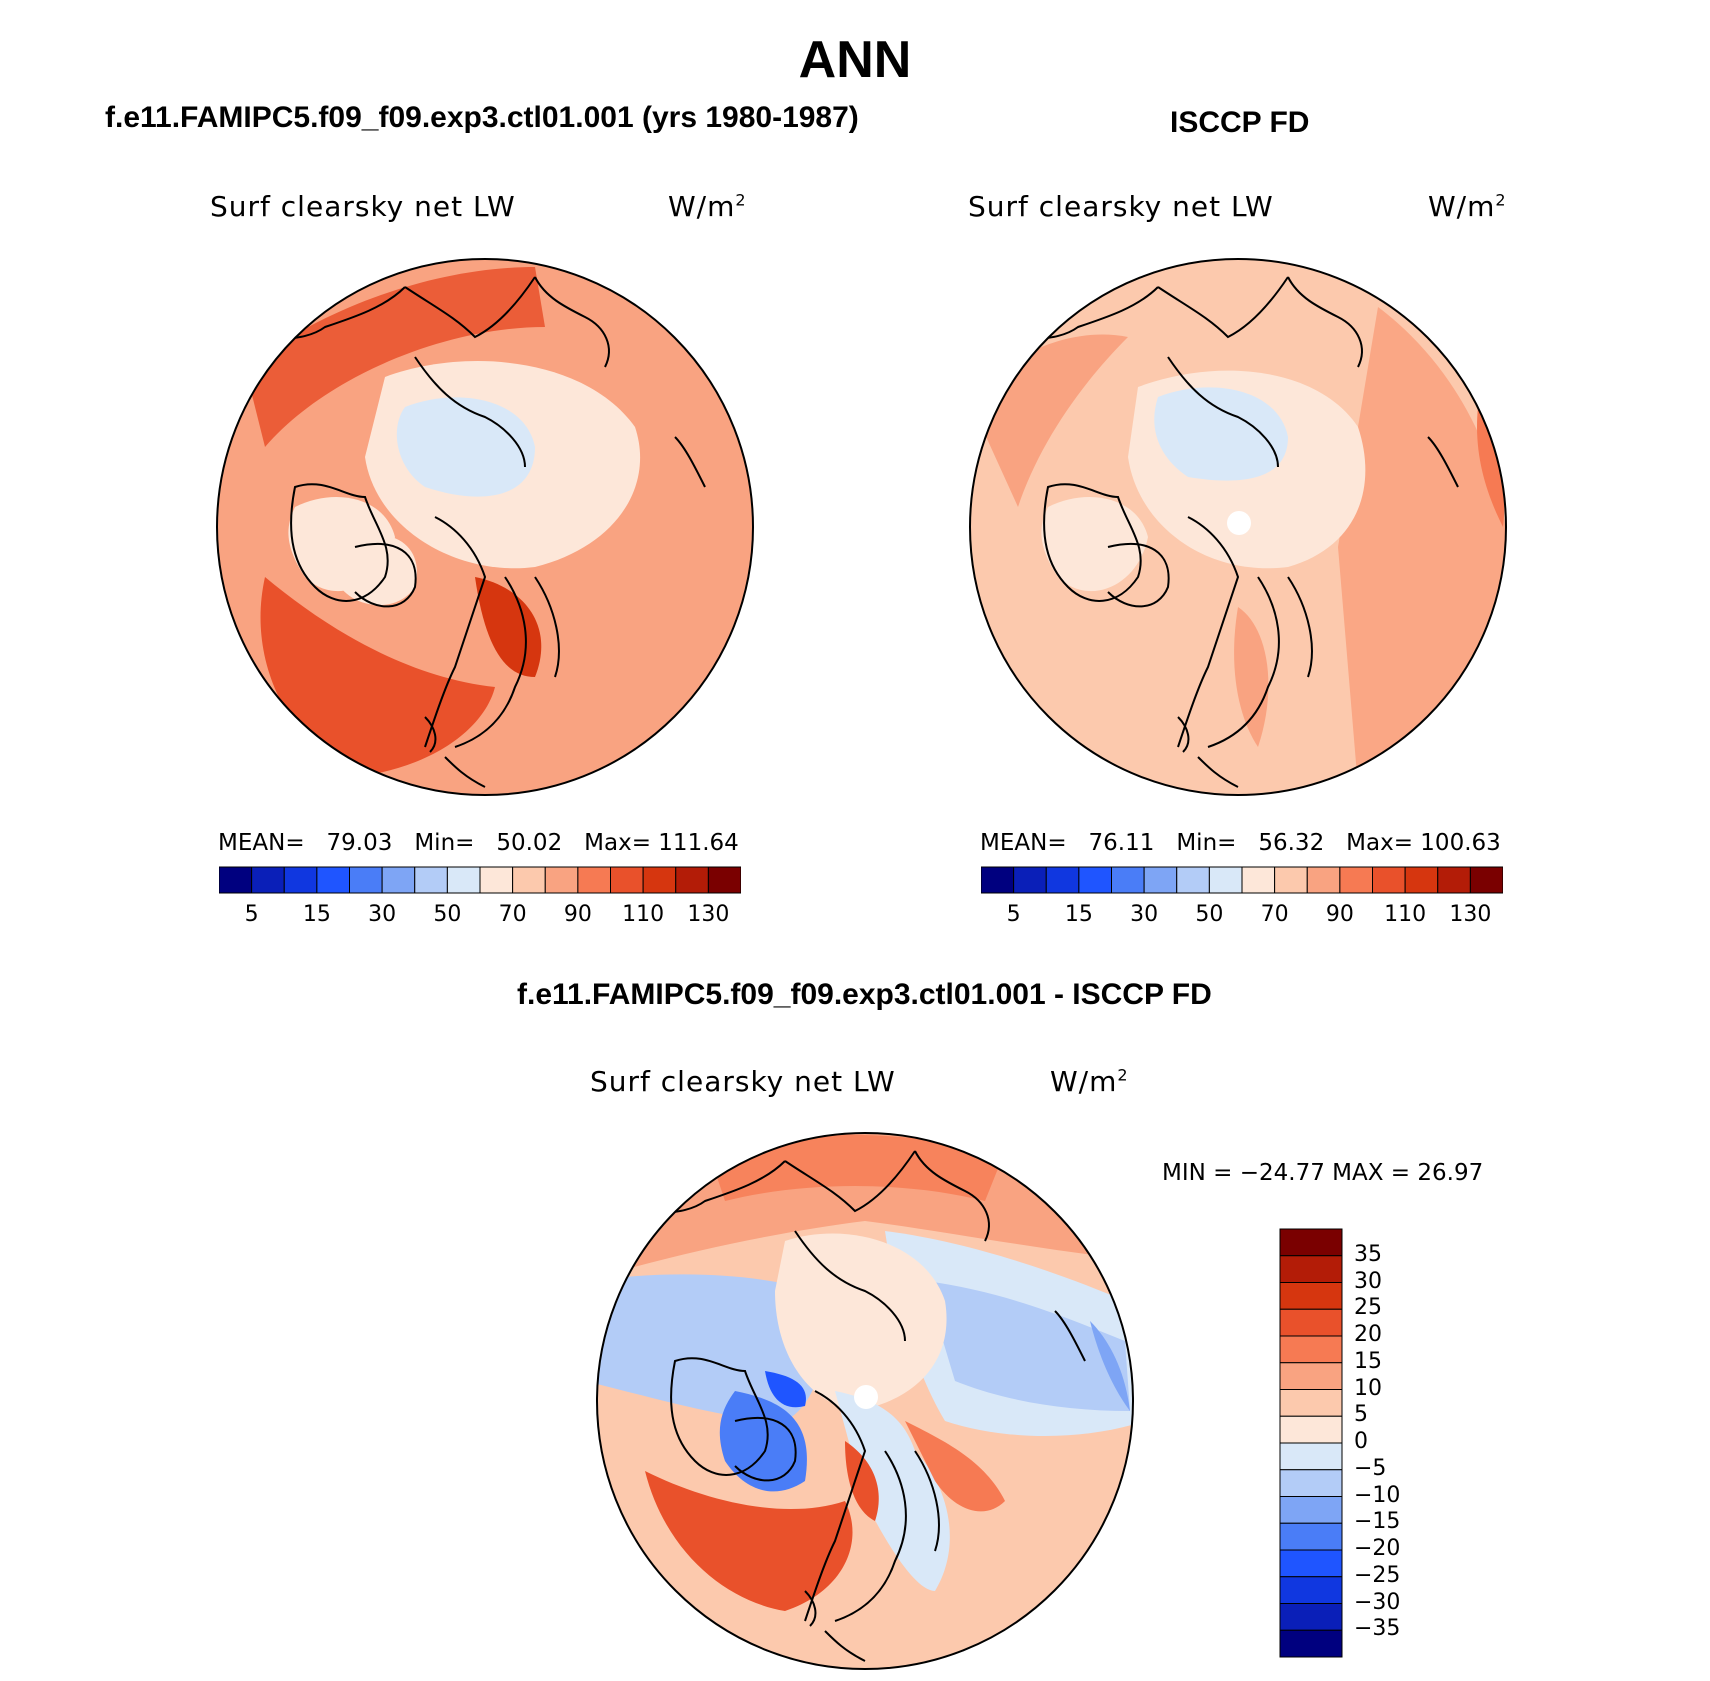  What do you see at coordinates (1377, 1629) in the screenshot?
I see `colorbar-tick-label: −35` at bounding box center [1377, 1629].